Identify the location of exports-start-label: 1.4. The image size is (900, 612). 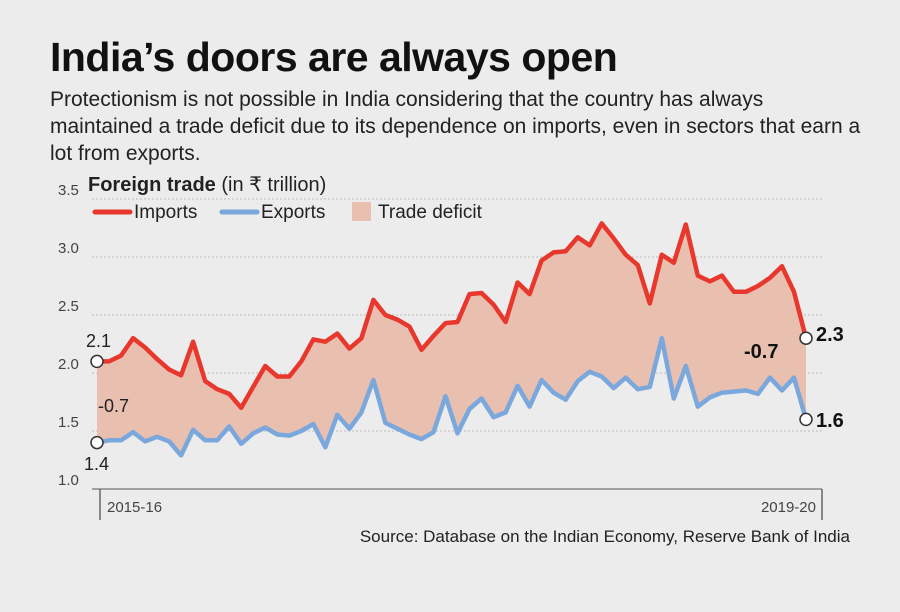
(96, 464).